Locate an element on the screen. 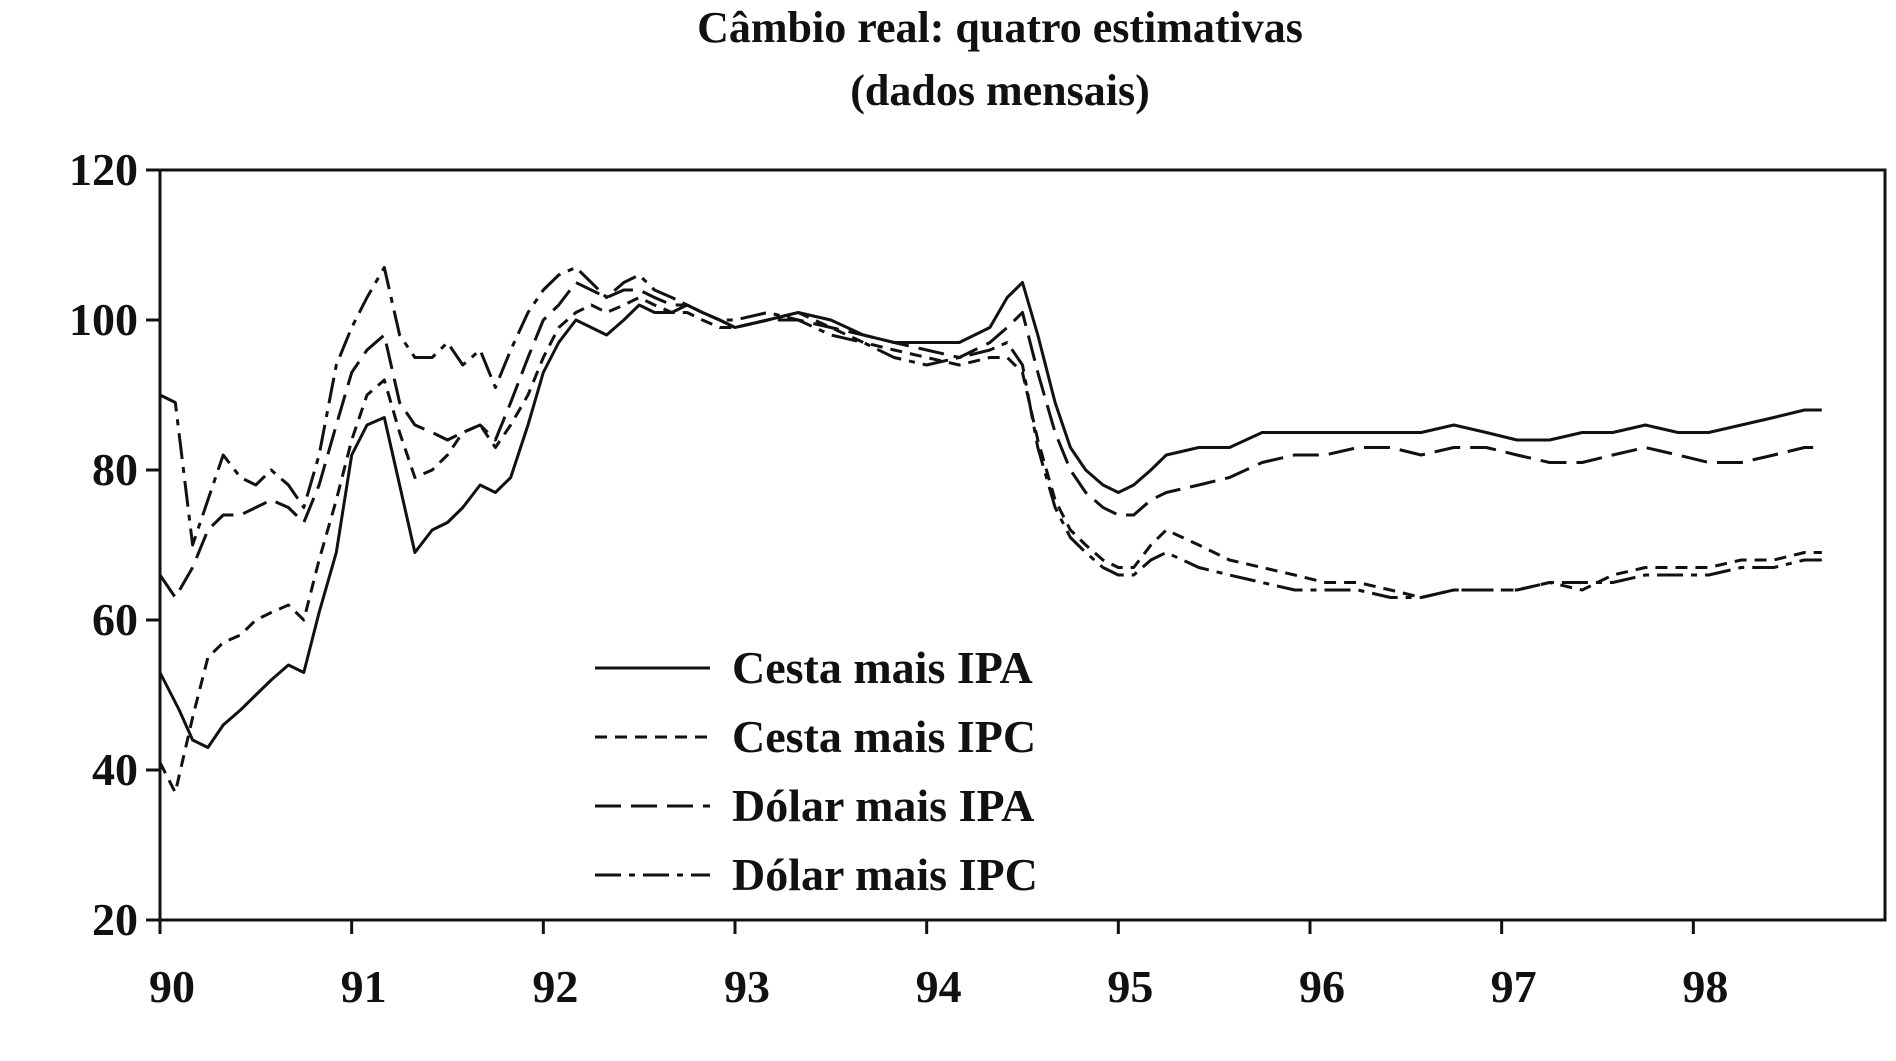  legend-label: Dólar mais IPC is located at coordinates (885, 874).